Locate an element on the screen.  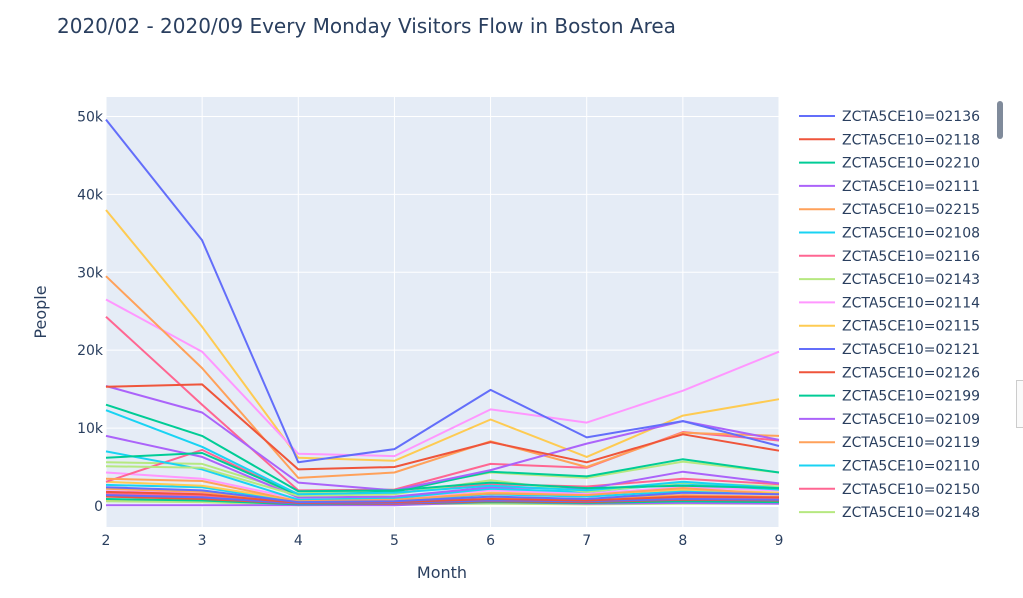
legend-label: ZCTA5CE10=02115 is located at coordinates (911, 327).